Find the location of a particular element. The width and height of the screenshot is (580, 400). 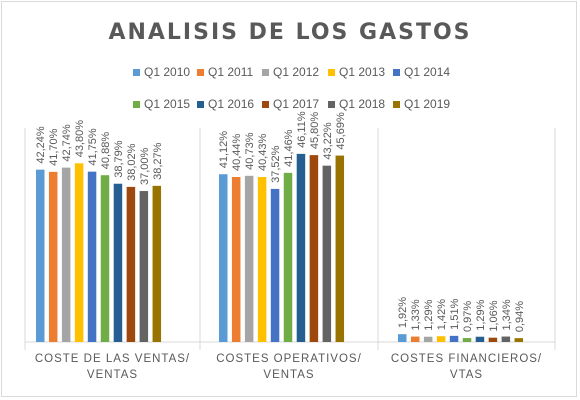

data-label: 43,80% is located at coordinates (80, 139).